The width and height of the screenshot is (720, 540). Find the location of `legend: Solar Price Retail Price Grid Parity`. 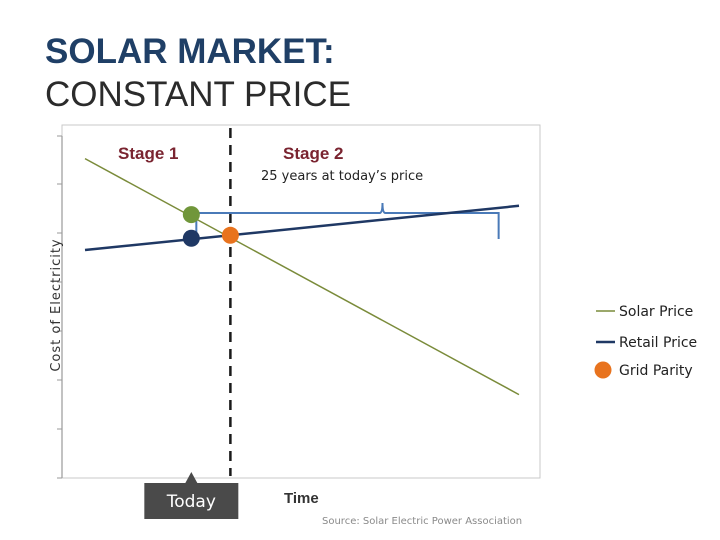

legend: Solar Price Retail Price Grid Parity is located at coordinates (645, 341).